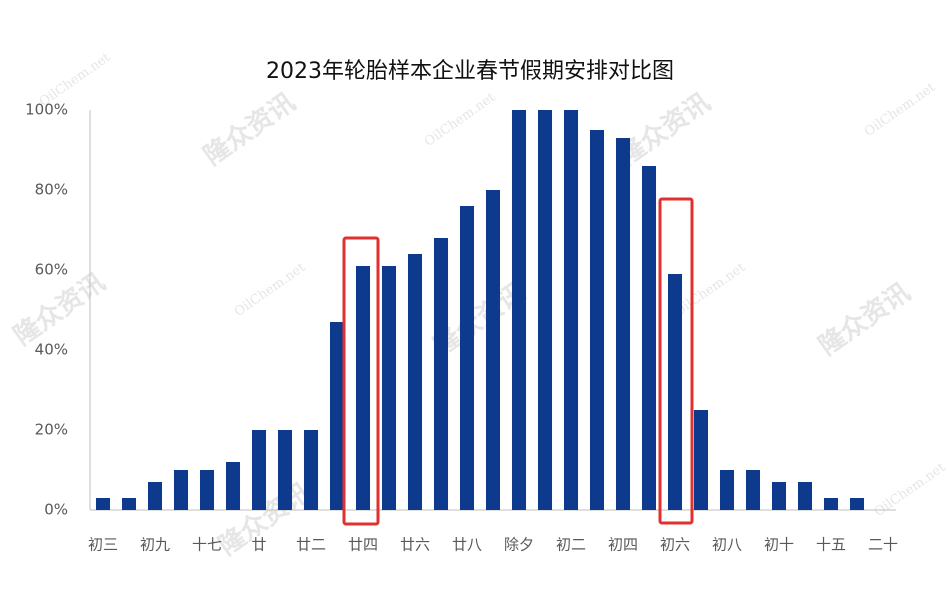  Describe the element at coordinates (779, 545) in the screenshot. I see `x-tick-label: 初十` at that location.